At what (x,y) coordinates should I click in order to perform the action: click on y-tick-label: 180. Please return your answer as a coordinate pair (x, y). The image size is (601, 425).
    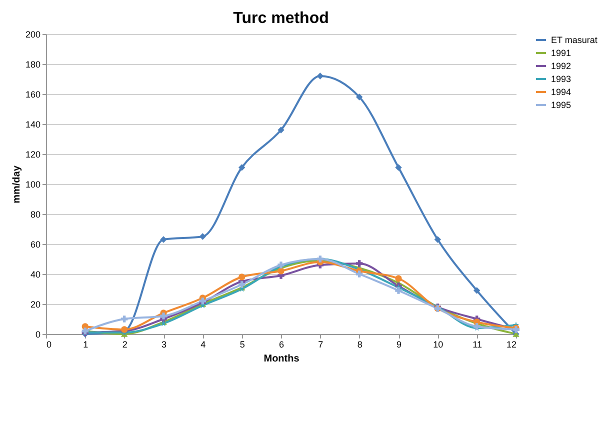
    Looking at the image, I should click on (32, 65).